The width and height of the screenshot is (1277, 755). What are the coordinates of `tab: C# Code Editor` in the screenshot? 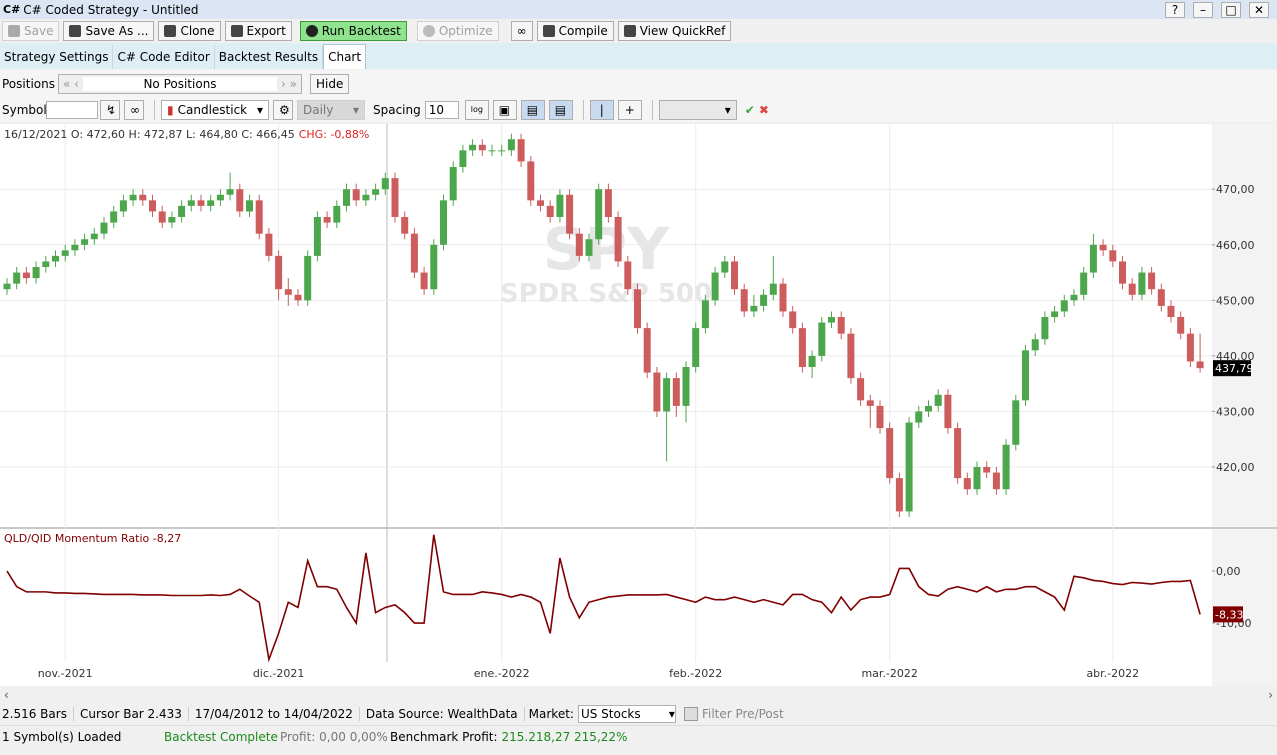 It's located at (164, 57).